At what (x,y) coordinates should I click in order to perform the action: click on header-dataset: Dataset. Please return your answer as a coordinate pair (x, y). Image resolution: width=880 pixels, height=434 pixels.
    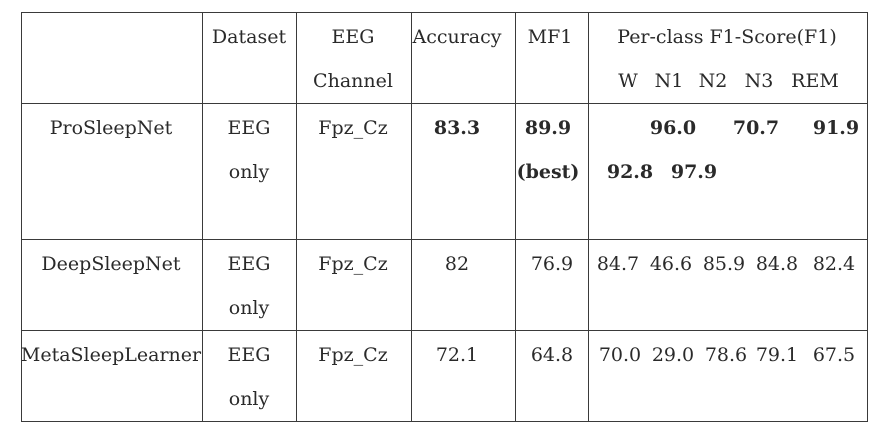
    Looking at the image, I should click on (249, 37).